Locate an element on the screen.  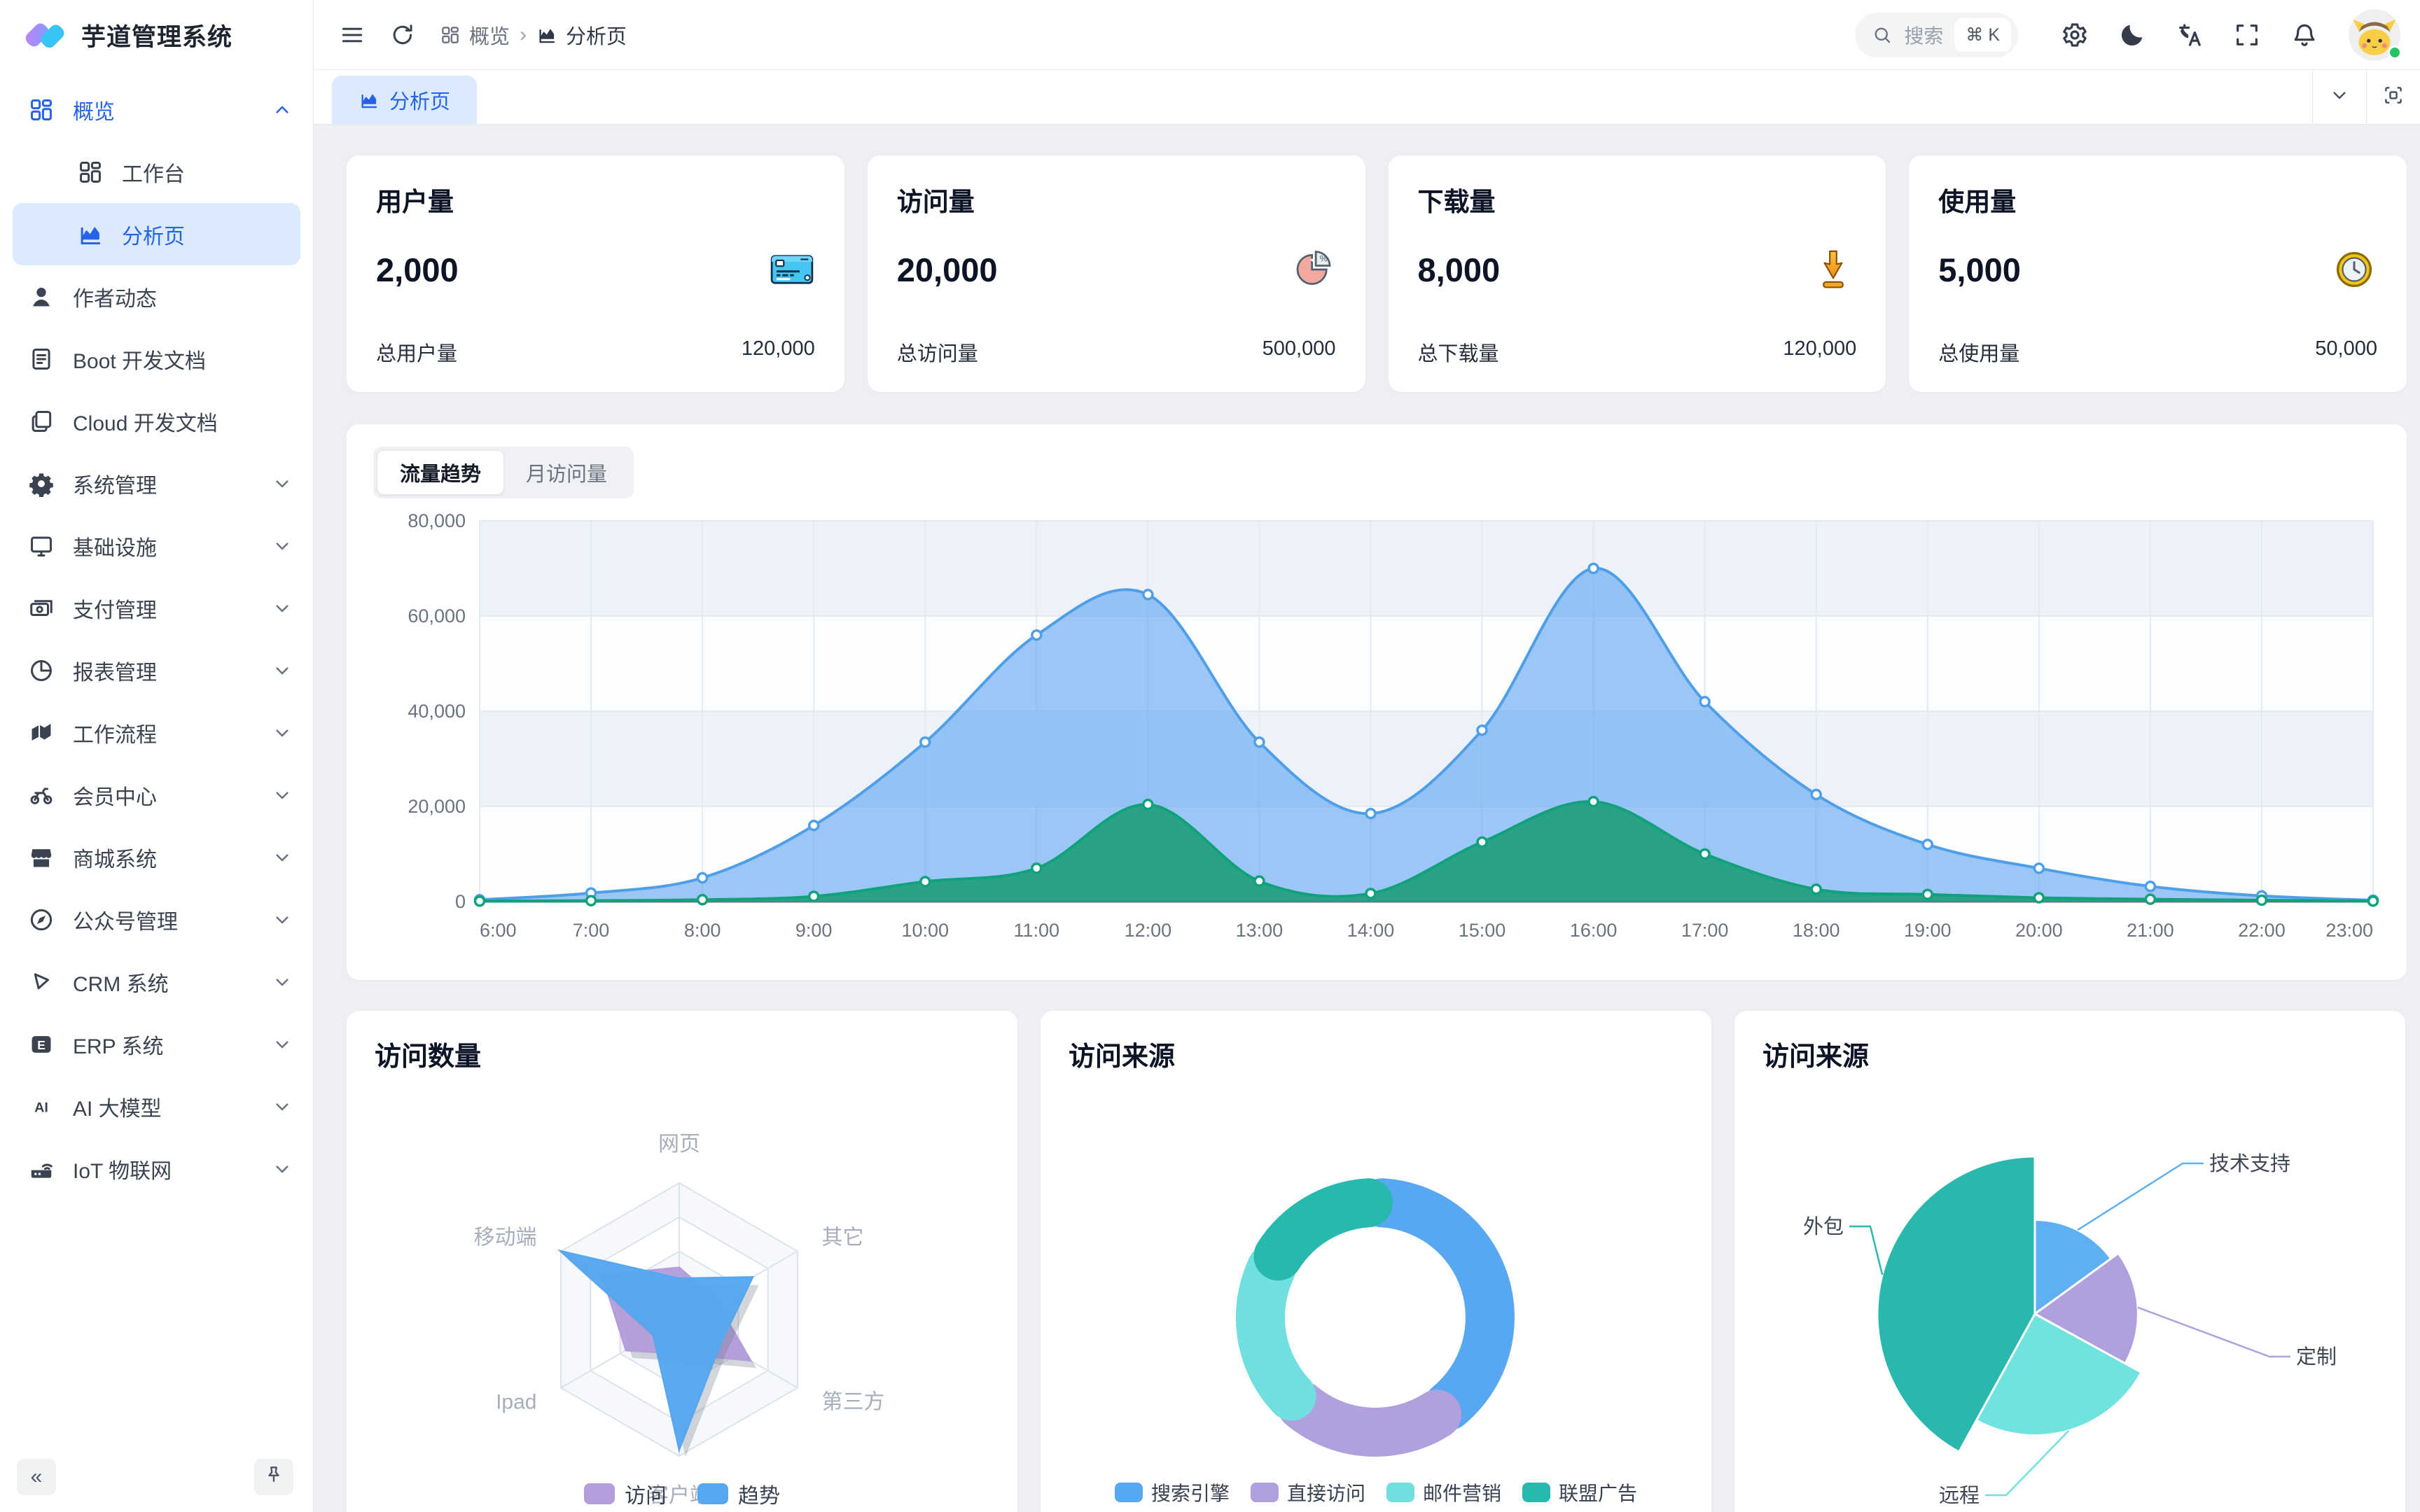
breadcrumb: 概览 › 分析页 is located at coordinates (533, 35).